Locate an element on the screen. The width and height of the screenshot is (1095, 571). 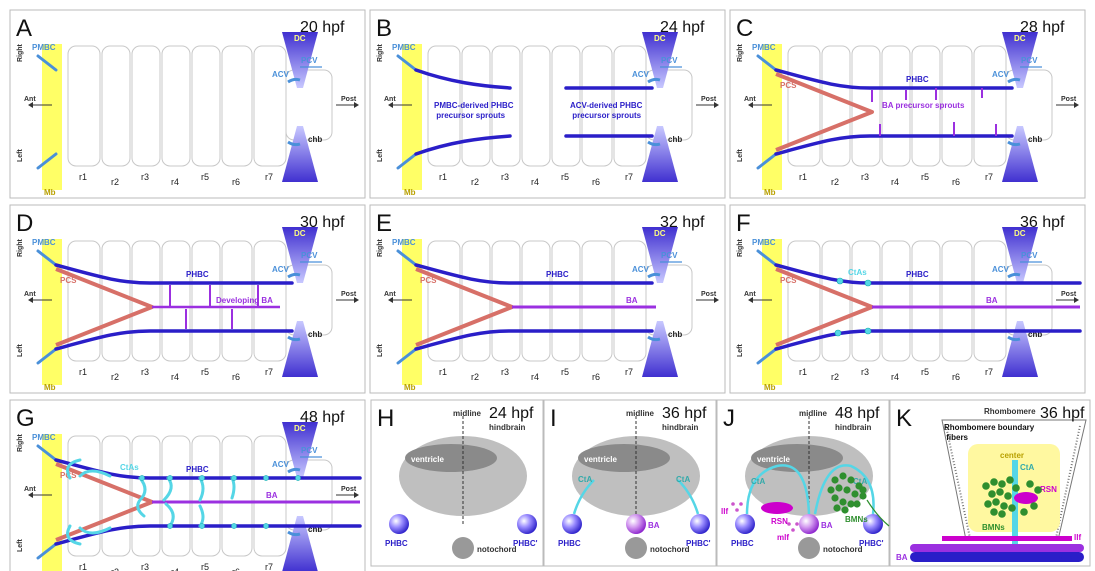
rhombomere-label: r5 is located at coordinates (925, 177).